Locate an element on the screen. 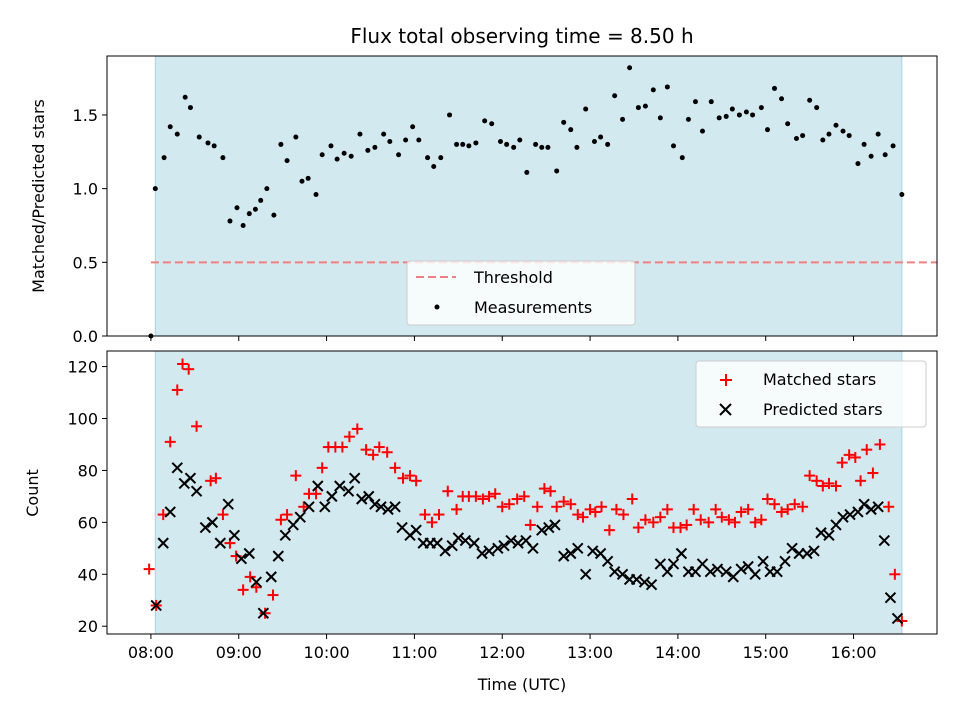  y-tick-label: 1.0 is located at coordinates (85, 189).